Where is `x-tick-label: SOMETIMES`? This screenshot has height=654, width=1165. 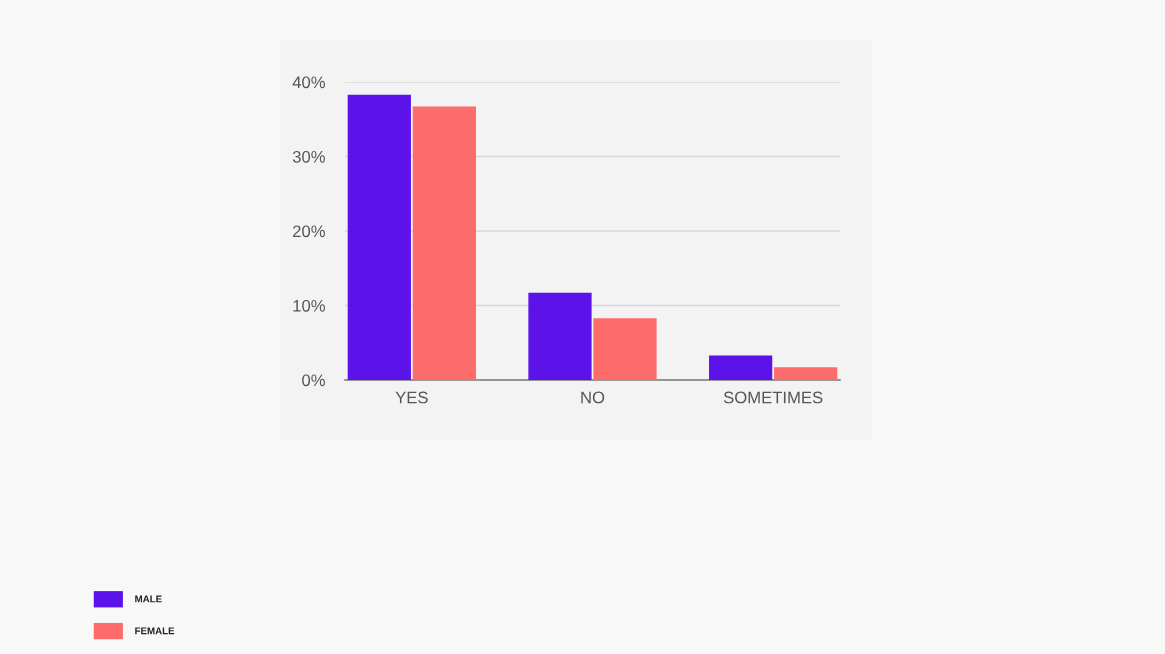
x-tick-label: SOMETIMES is located at coordinates (773, 397).